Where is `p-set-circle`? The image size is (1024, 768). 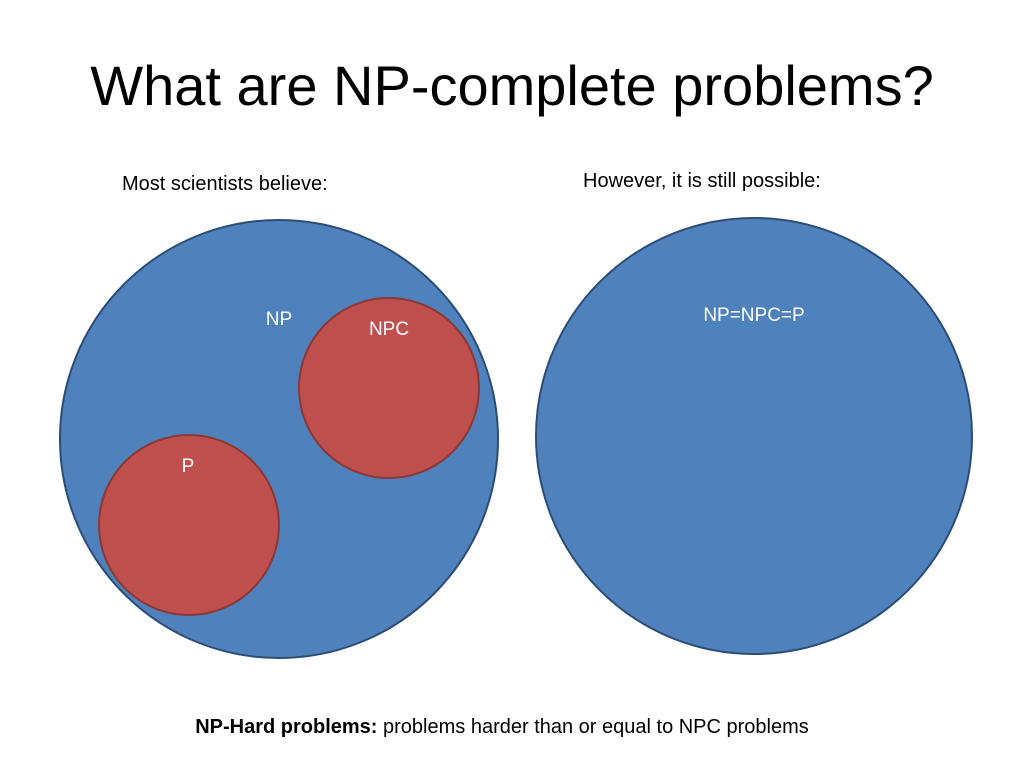
p-set-circle is located at coordinates (189, 525).